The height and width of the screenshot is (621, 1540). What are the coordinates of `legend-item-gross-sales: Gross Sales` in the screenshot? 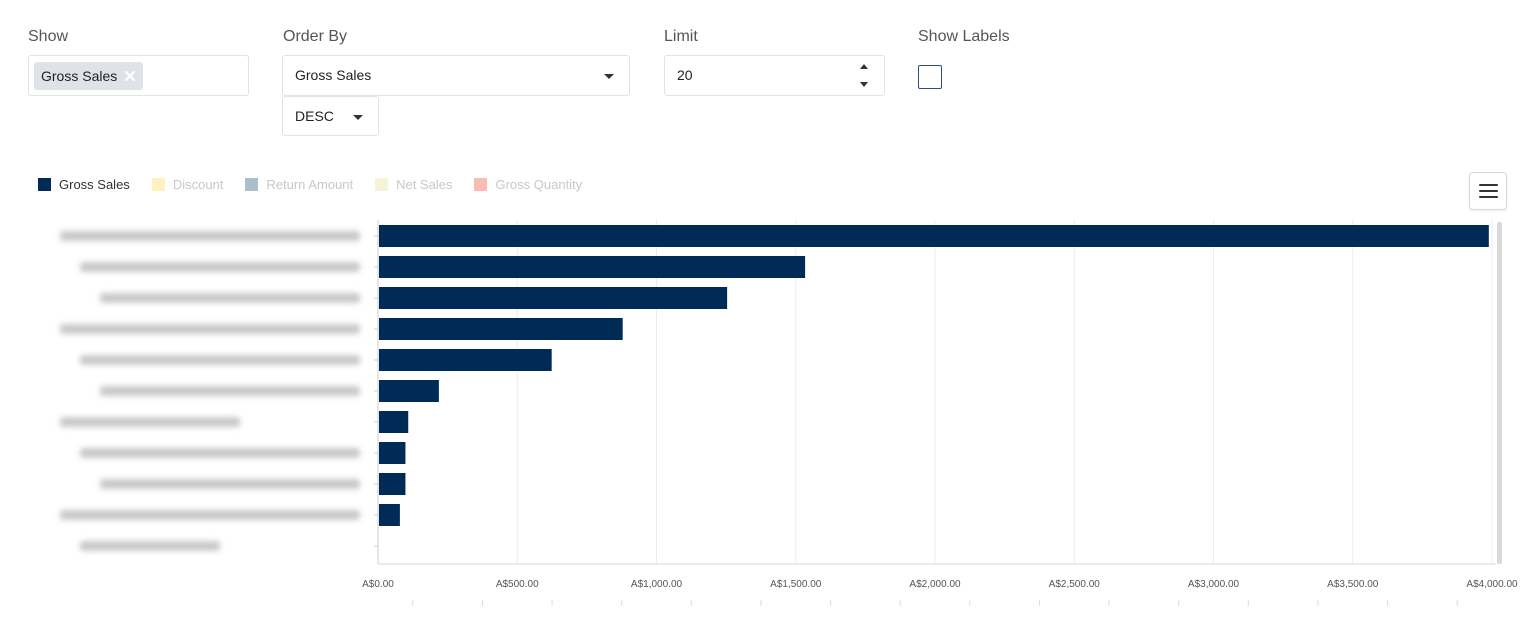 It's located at (84, 184).